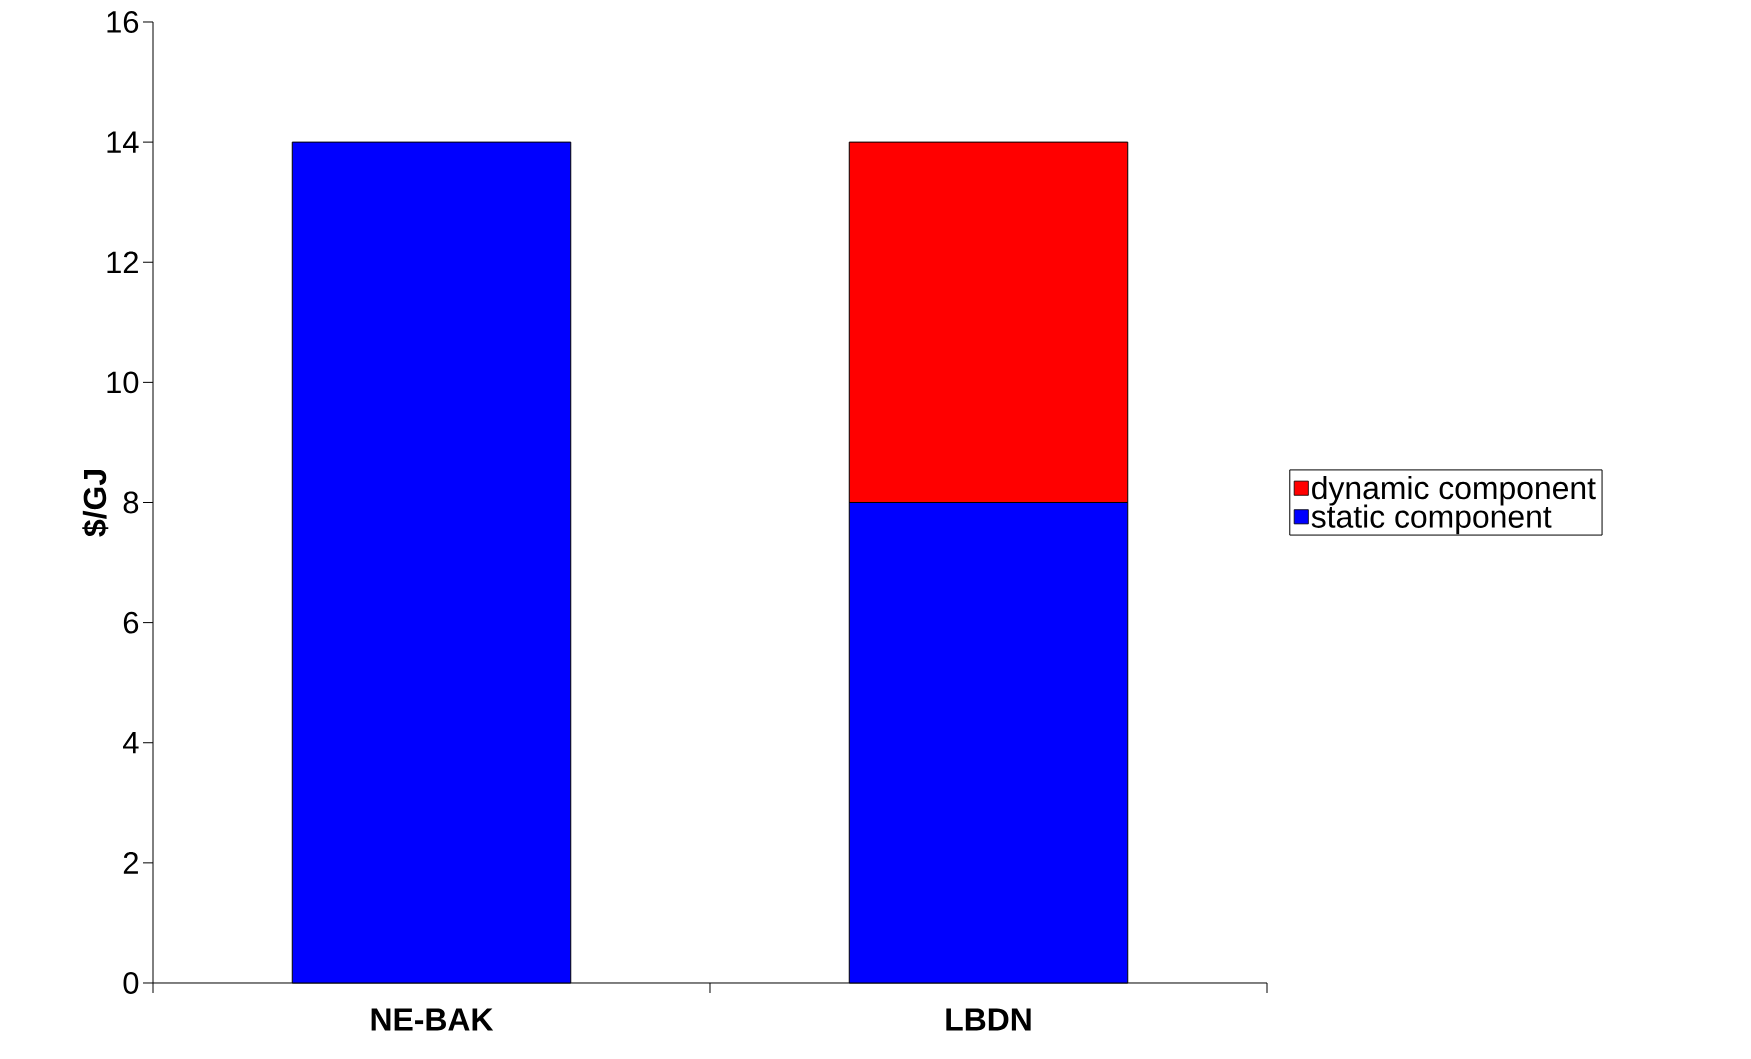 The image size is (1751, 1059). I want to click on x-tick-label: NE-BAK, so click(432, 1019).